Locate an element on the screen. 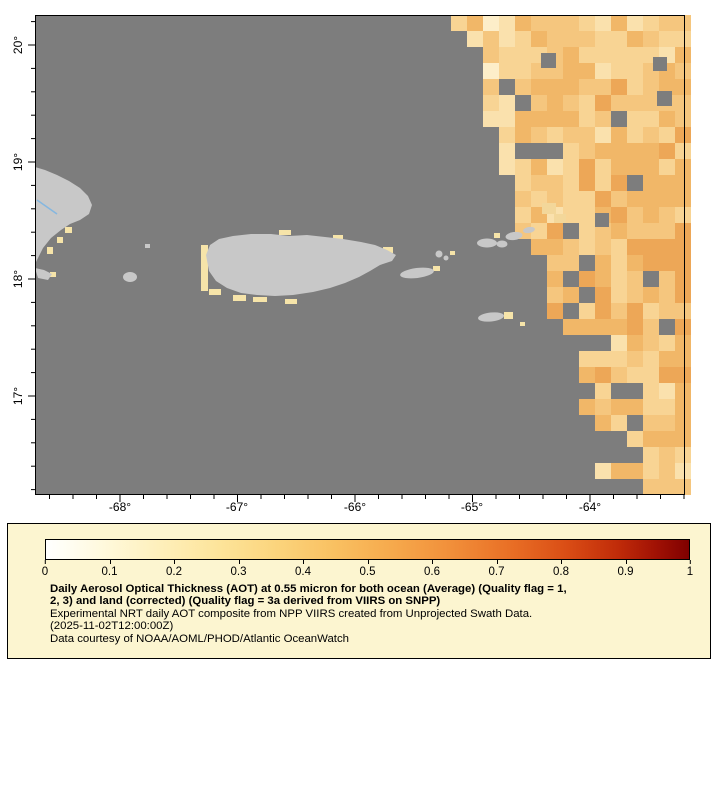 Image resolution: width=720 pixels, height=800 pixels. colorbar-tick-row: 0 0.1 0.2 0.3 0.4 0.5 0.6 0.7 0.8 0.9 1 is located at coordinates (367, 570).